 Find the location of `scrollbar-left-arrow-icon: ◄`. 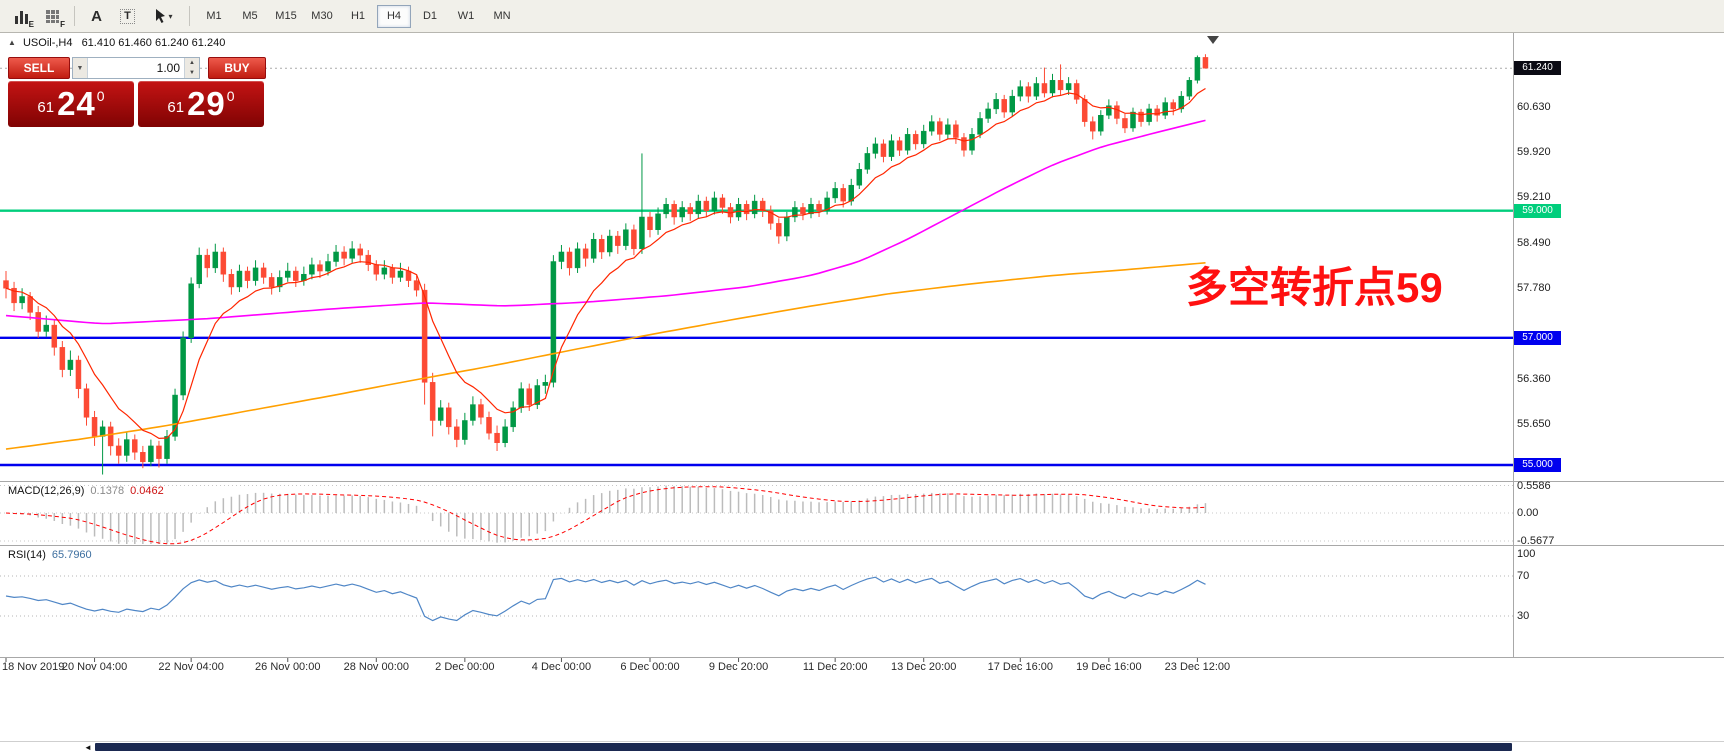

scrollbar-left-arrow-icon: ◄ is located at coordinates (88, 747).